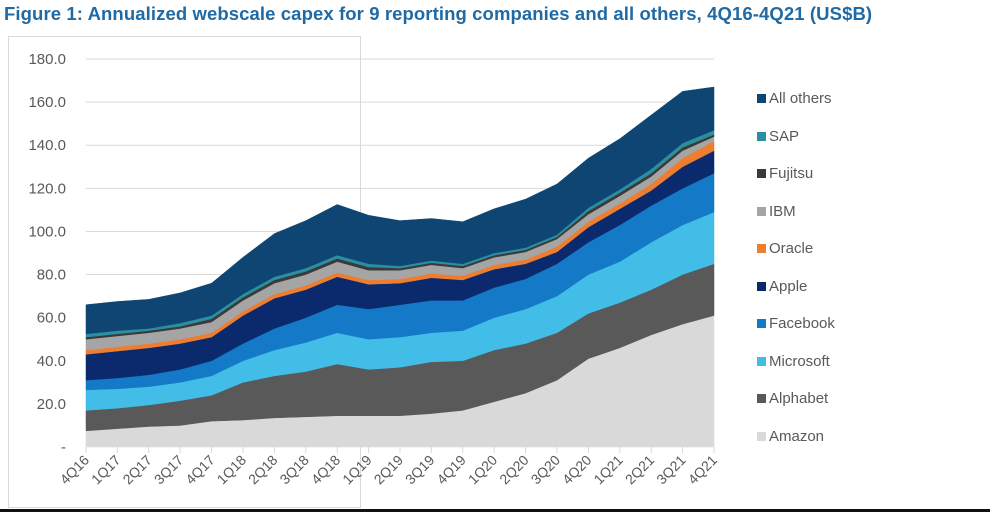 The image size is (1000, 514). I want to click on x-tick-label: 2Q21, so click(640, 470).